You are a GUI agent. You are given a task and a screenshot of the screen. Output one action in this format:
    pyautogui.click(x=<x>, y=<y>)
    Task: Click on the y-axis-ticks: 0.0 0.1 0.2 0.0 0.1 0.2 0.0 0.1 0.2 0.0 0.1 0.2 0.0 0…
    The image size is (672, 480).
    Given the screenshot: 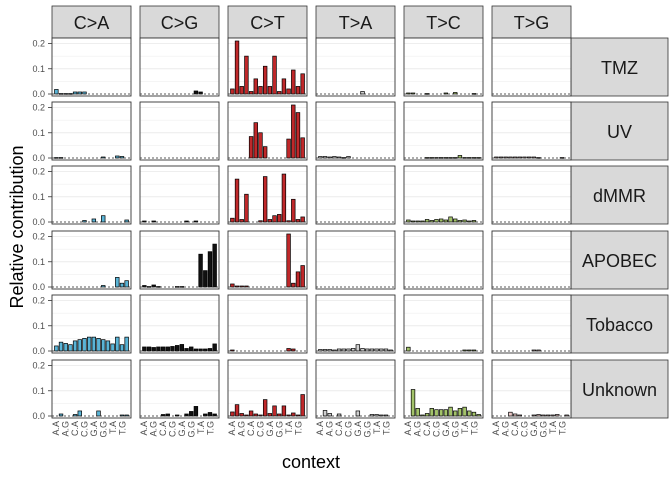 What is the action you would take?
    pyautogui.click(x=42, y=230)
    